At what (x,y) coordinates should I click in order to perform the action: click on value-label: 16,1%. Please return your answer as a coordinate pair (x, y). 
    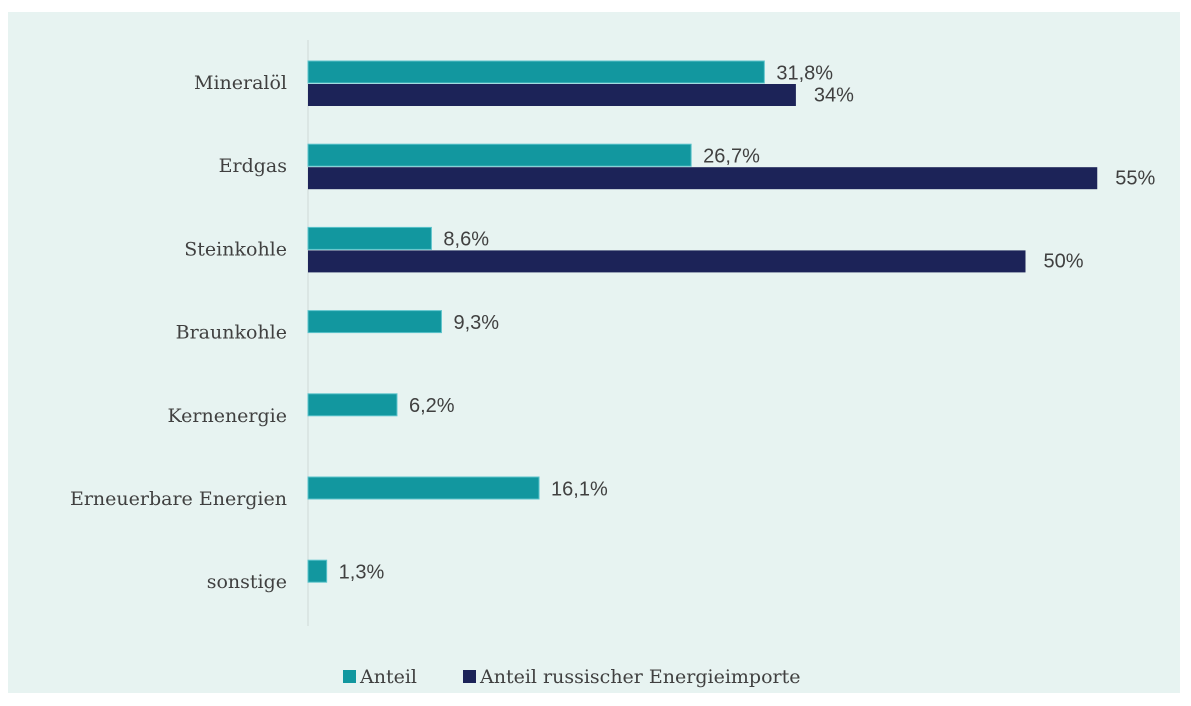
    Looking at the image, I should click on (579, 489).